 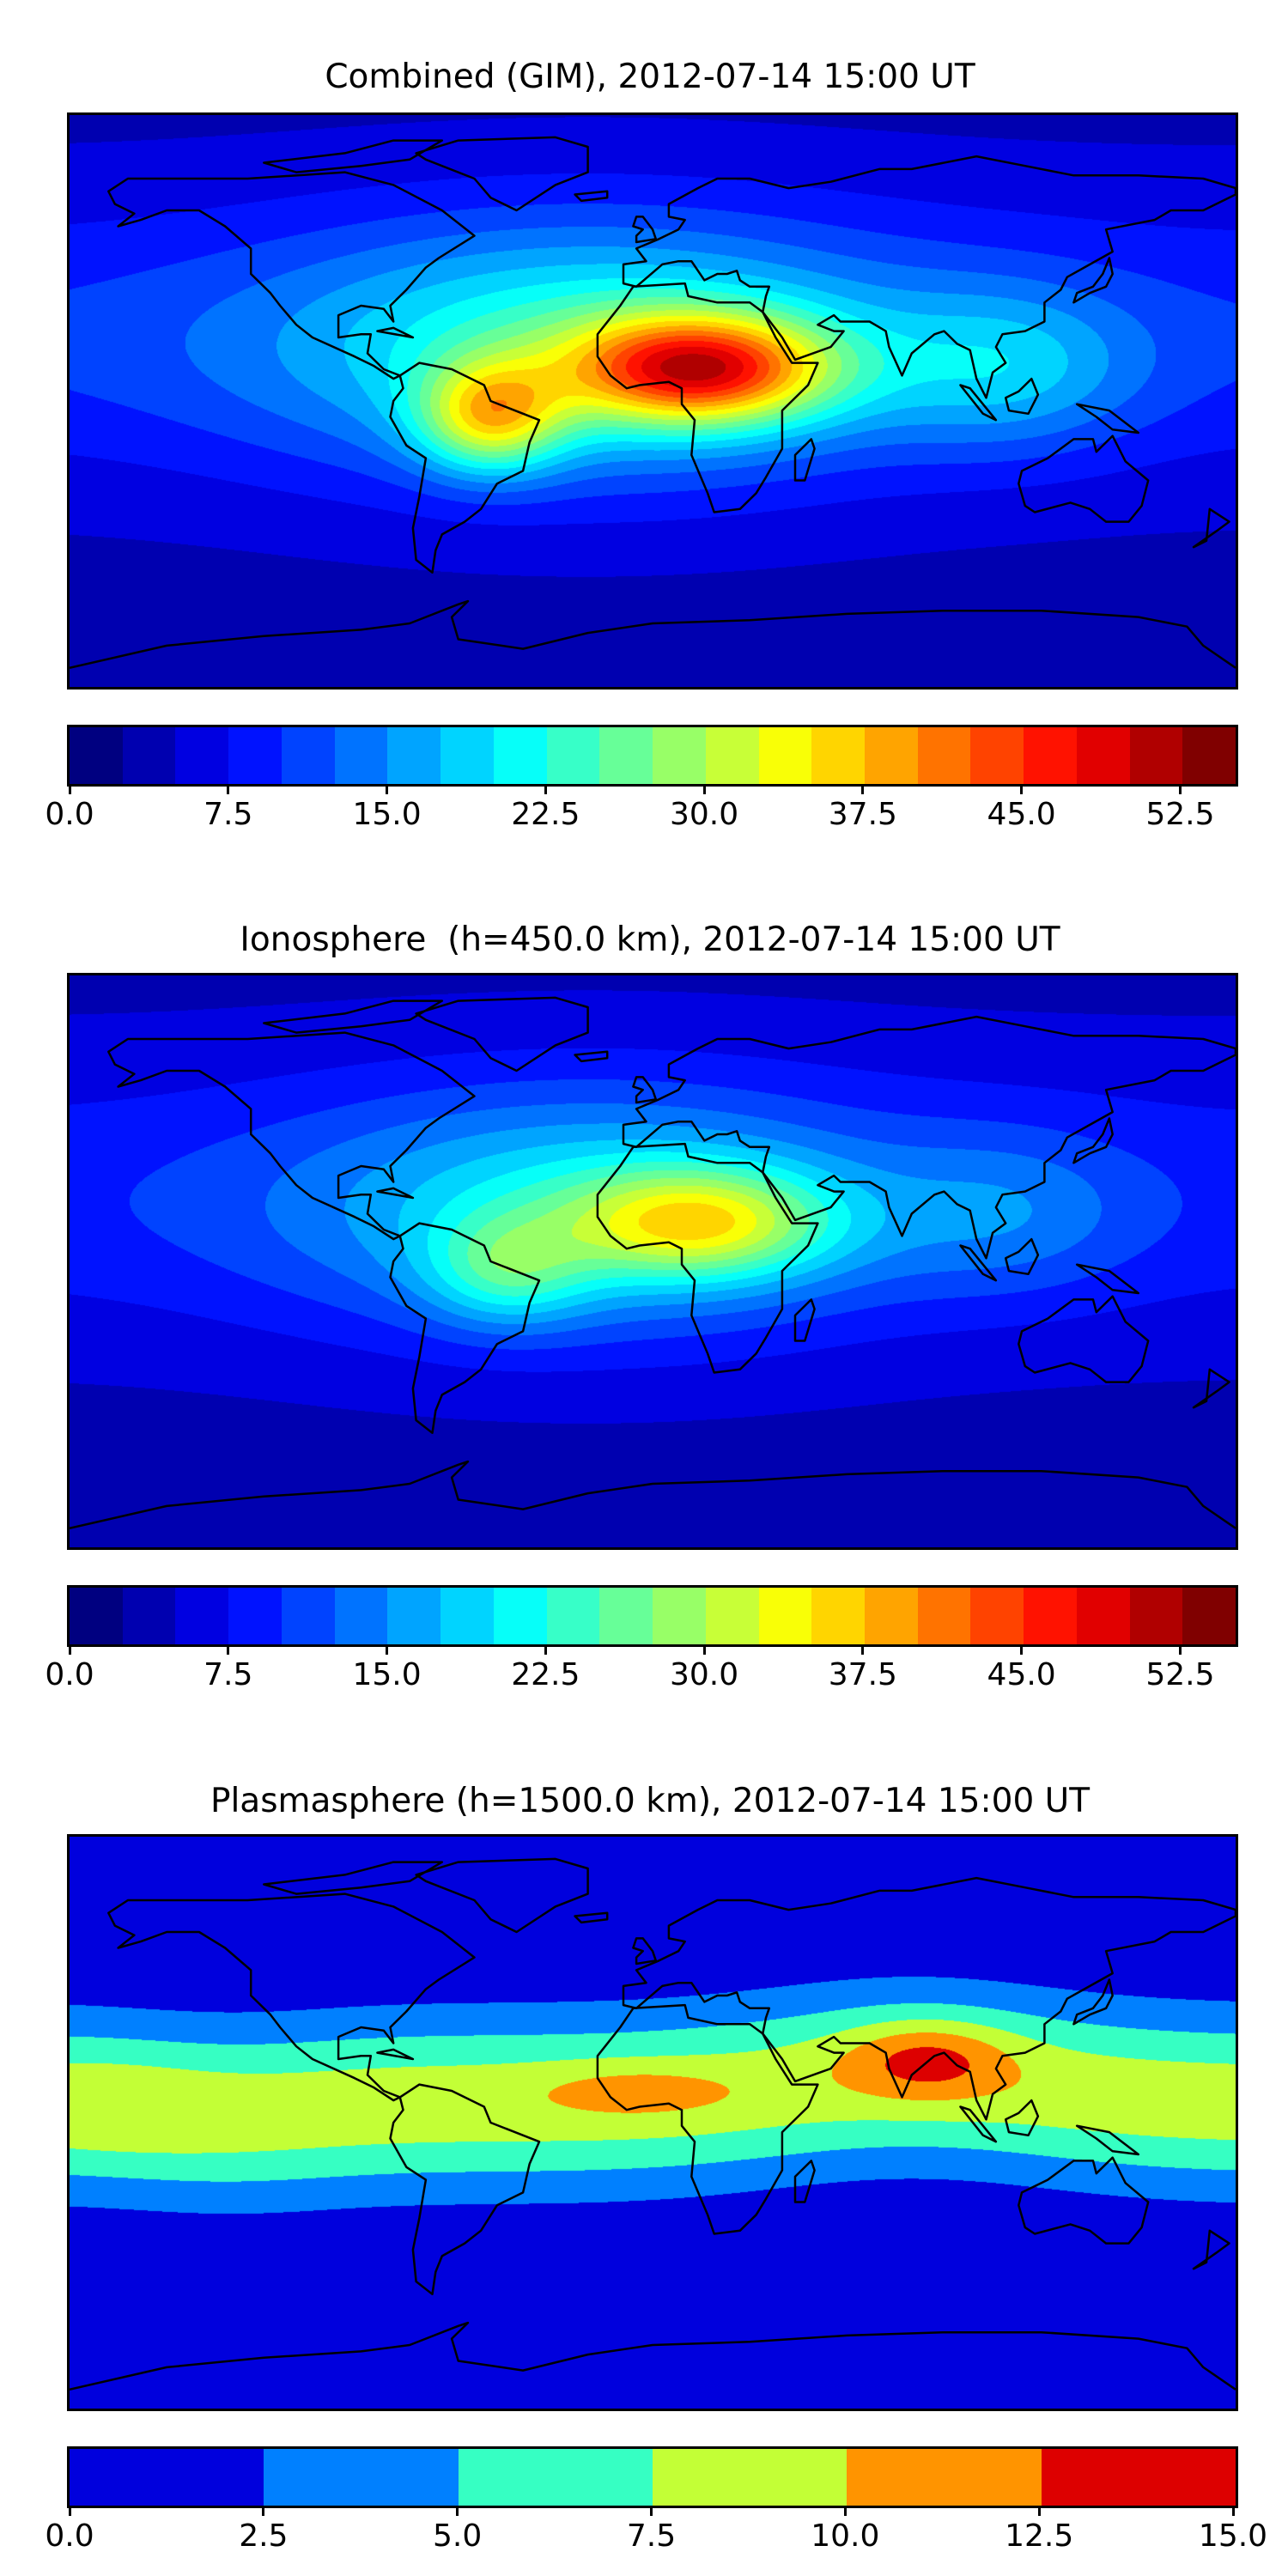 I want to click on colorbar-tick-label: 2.5, so click(x=264, y=2536).